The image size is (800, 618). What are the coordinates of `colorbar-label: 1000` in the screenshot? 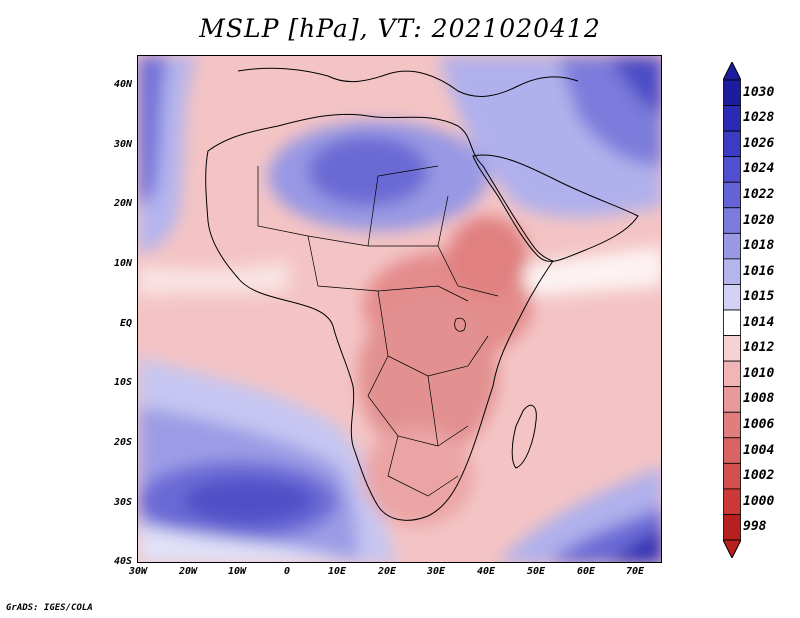 It's located at (759, 501).